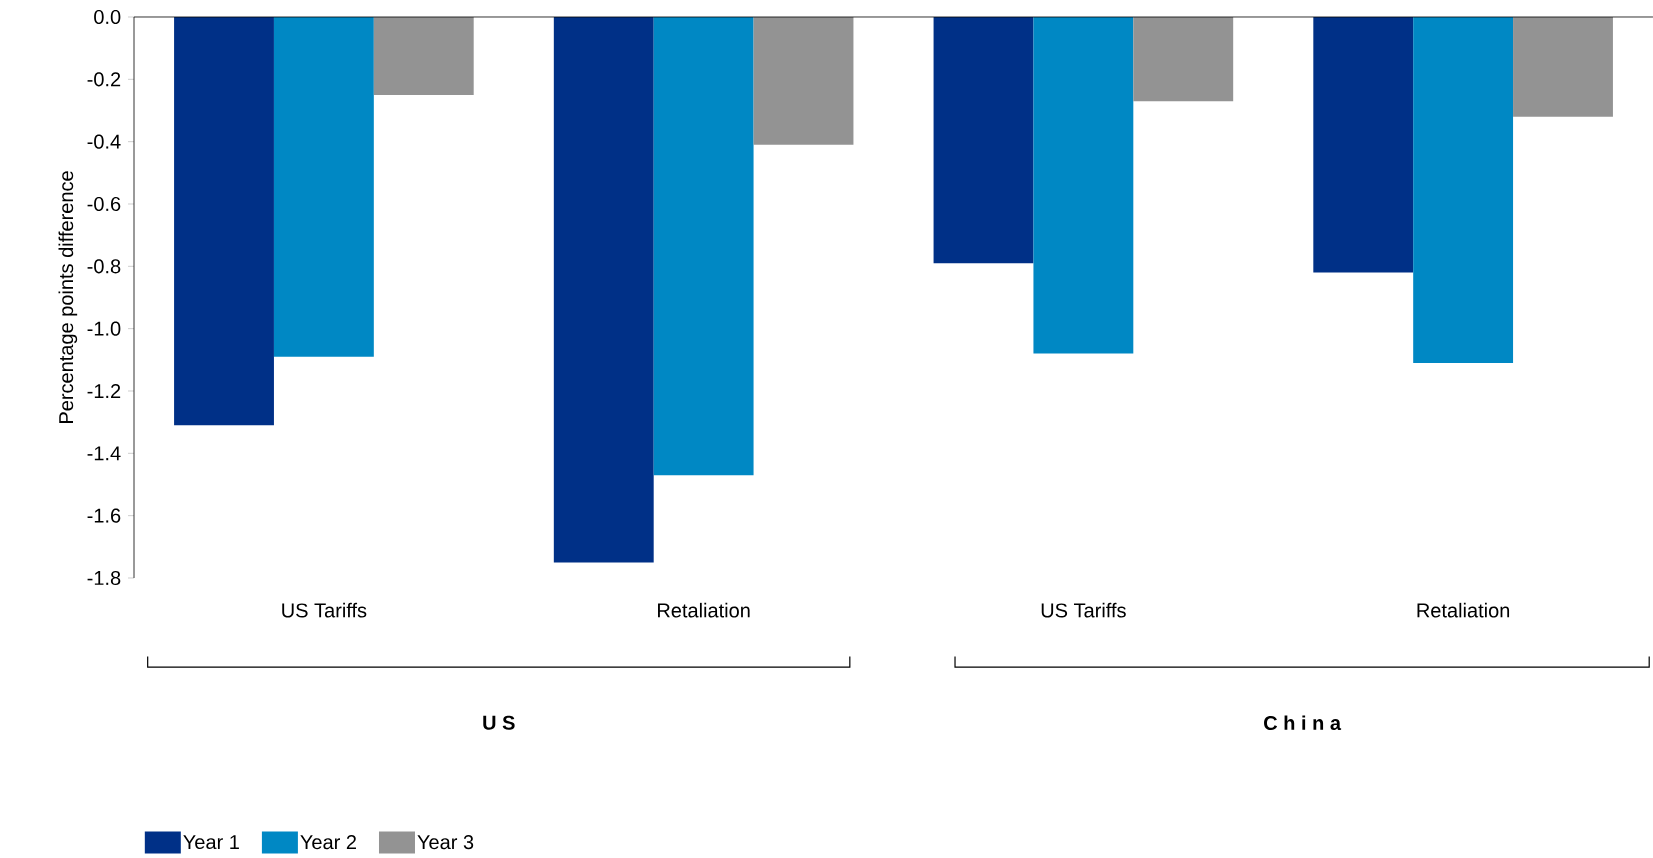 This screenshot has height=858, width=1653. I want to click on y-tick-label: -0.2, so click(104, 79).